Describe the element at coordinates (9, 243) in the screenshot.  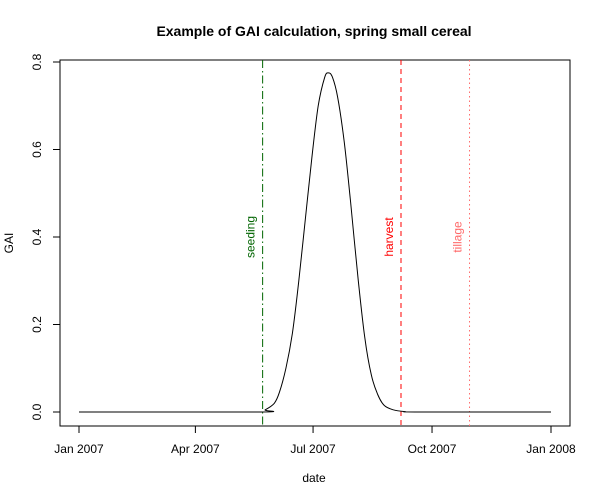
I see `y-axis-label: GAI` at that location.